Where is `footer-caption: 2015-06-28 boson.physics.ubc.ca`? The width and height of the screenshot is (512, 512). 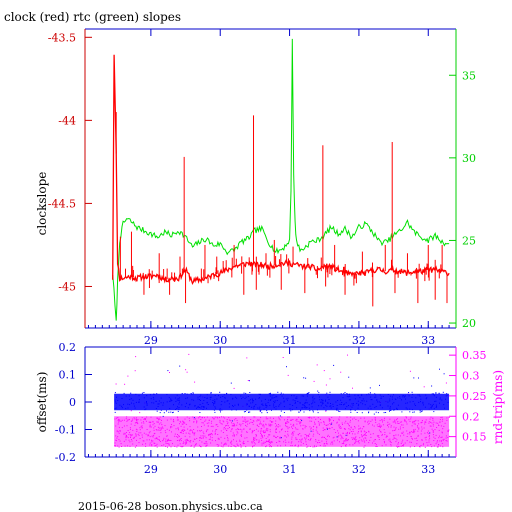 footer-caption: 2015-06-28 boson.physics.ubc.ca is located at coordinates (170, 506).